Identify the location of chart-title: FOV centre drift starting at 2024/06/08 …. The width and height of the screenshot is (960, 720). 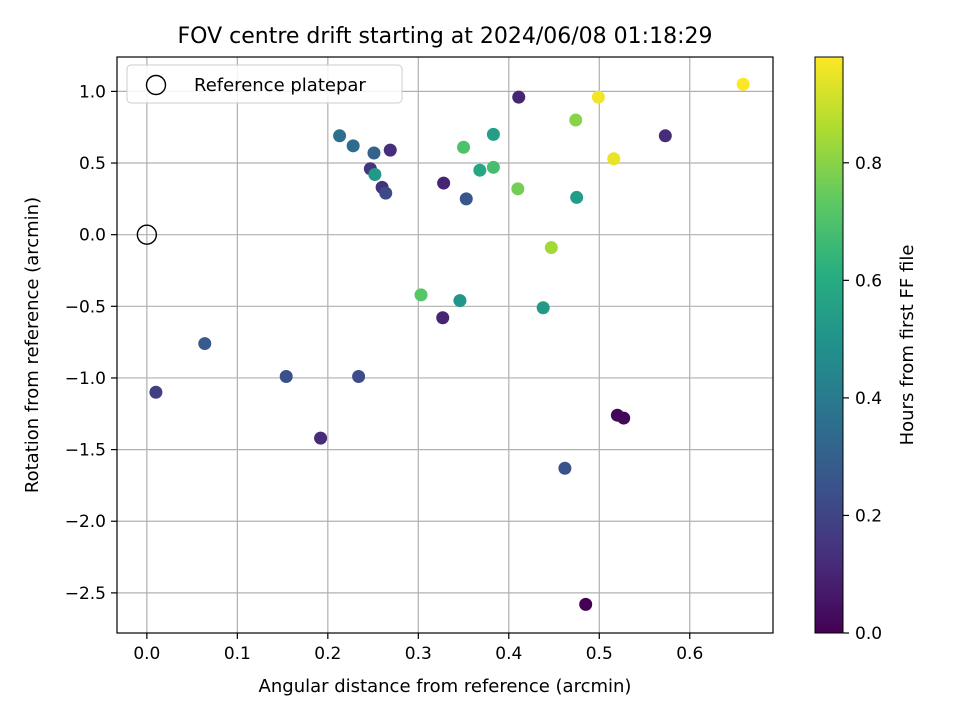
(445, 36).